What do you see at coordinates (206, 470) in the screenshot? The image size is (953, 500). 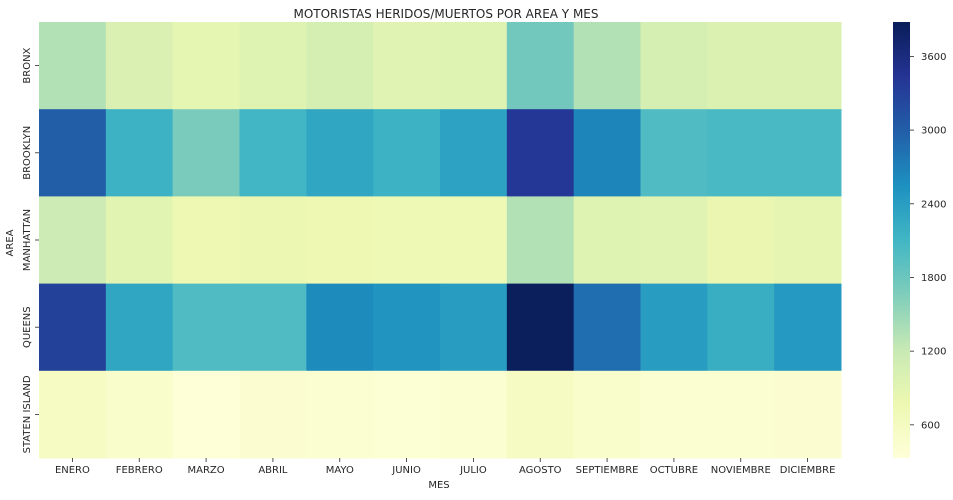 I see `x-tick-label: MARZO` at bounding box center [206, 470].